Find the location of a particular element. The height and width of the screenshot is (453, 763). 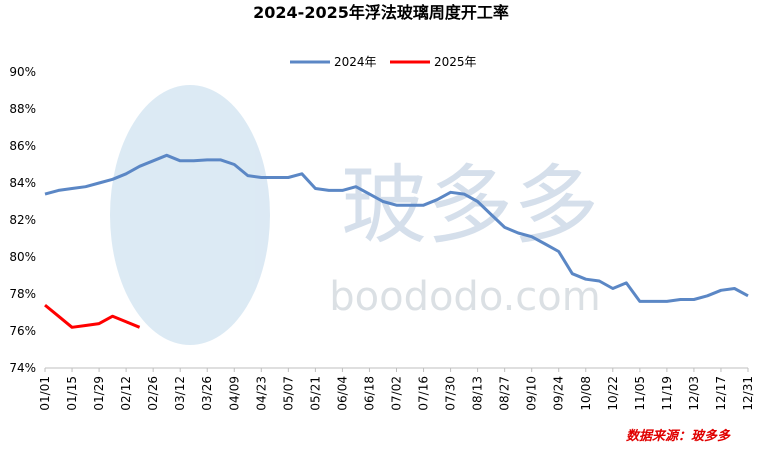

watermark-logo is located at coordinates (190, 215).